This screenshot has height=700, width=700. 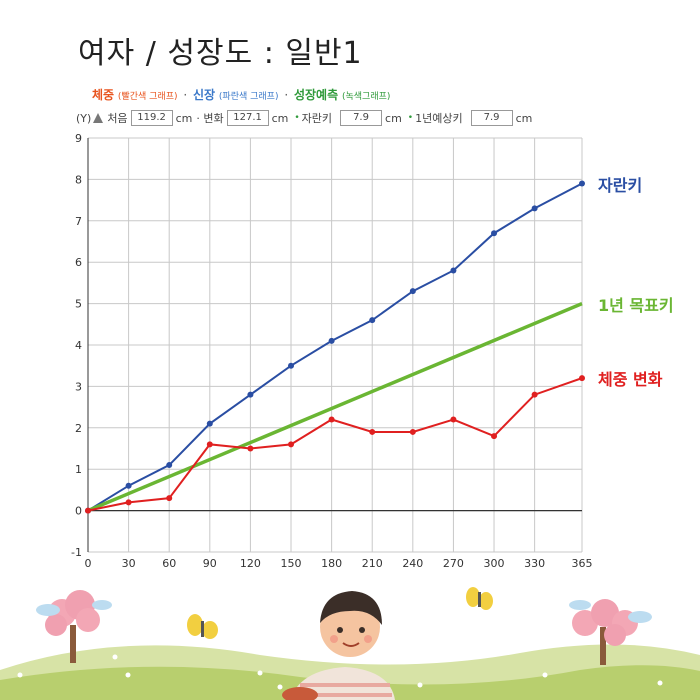 What do you see at coordinates (78, 262) in the screenshot?
I see `y-tick-label: 6` at bounding box center [78, 262].